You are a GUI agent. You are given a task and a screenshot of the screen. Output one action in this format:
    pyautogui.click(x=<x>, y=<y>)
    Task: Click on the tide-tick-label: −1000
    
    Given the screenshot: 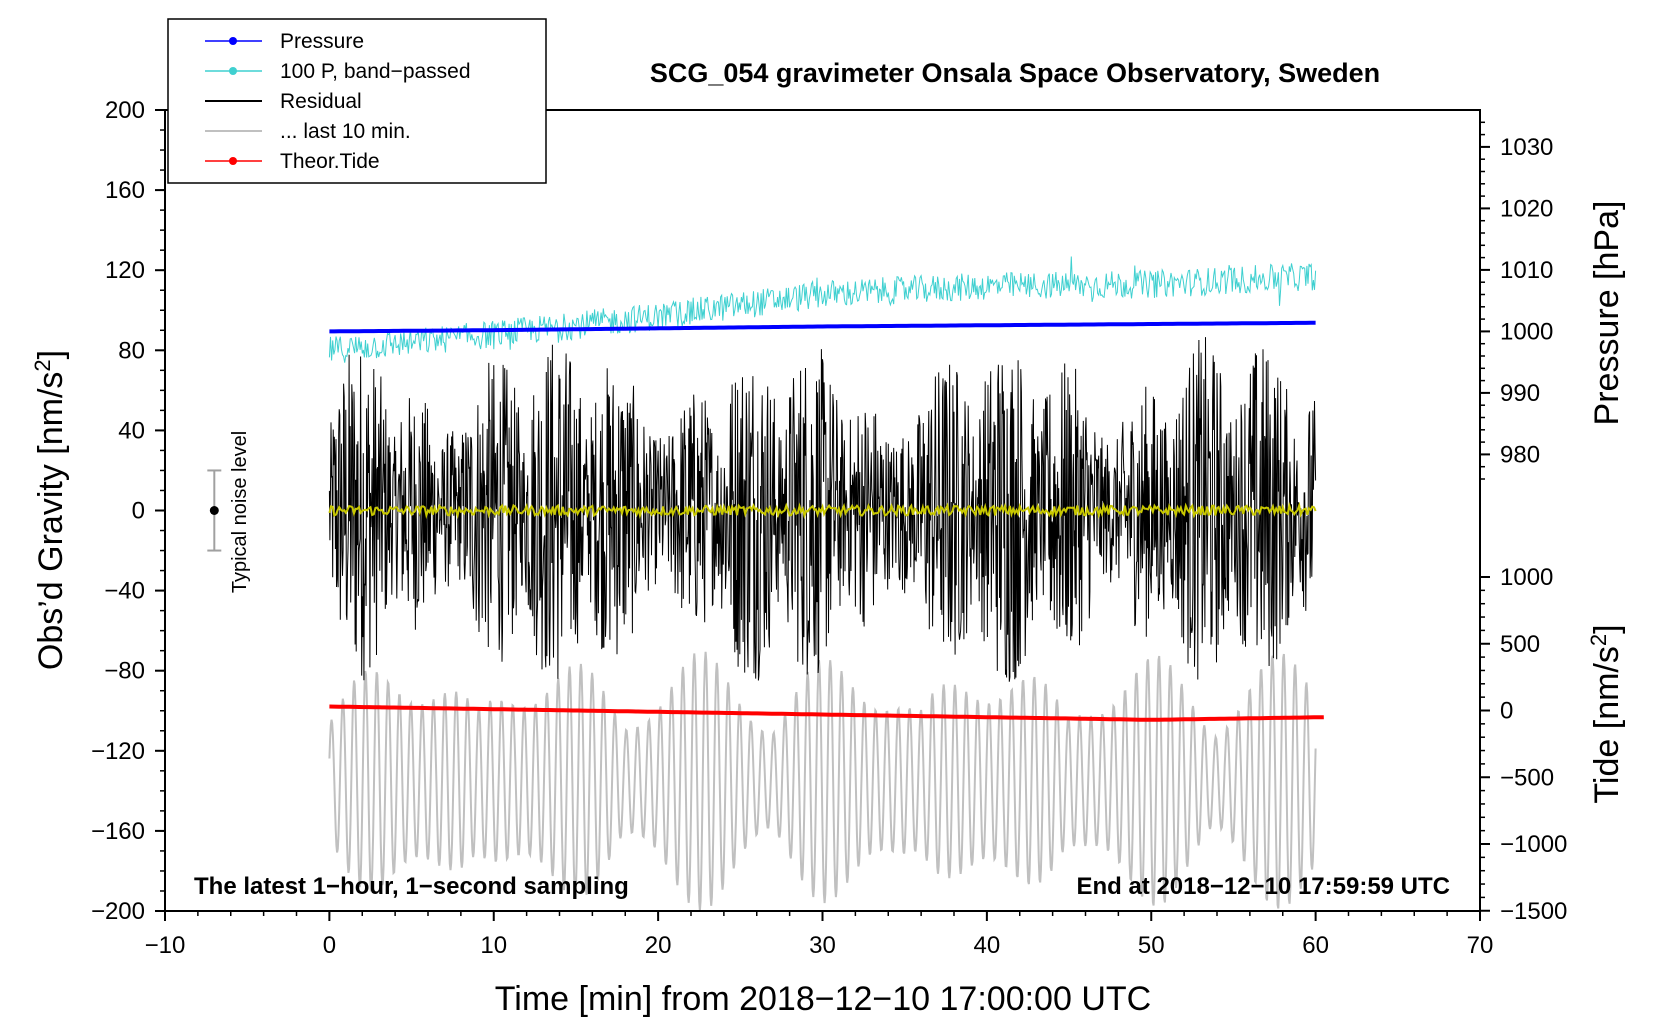 What is the action you would take?
    pyautogui.click(x=1533, y=844)
    